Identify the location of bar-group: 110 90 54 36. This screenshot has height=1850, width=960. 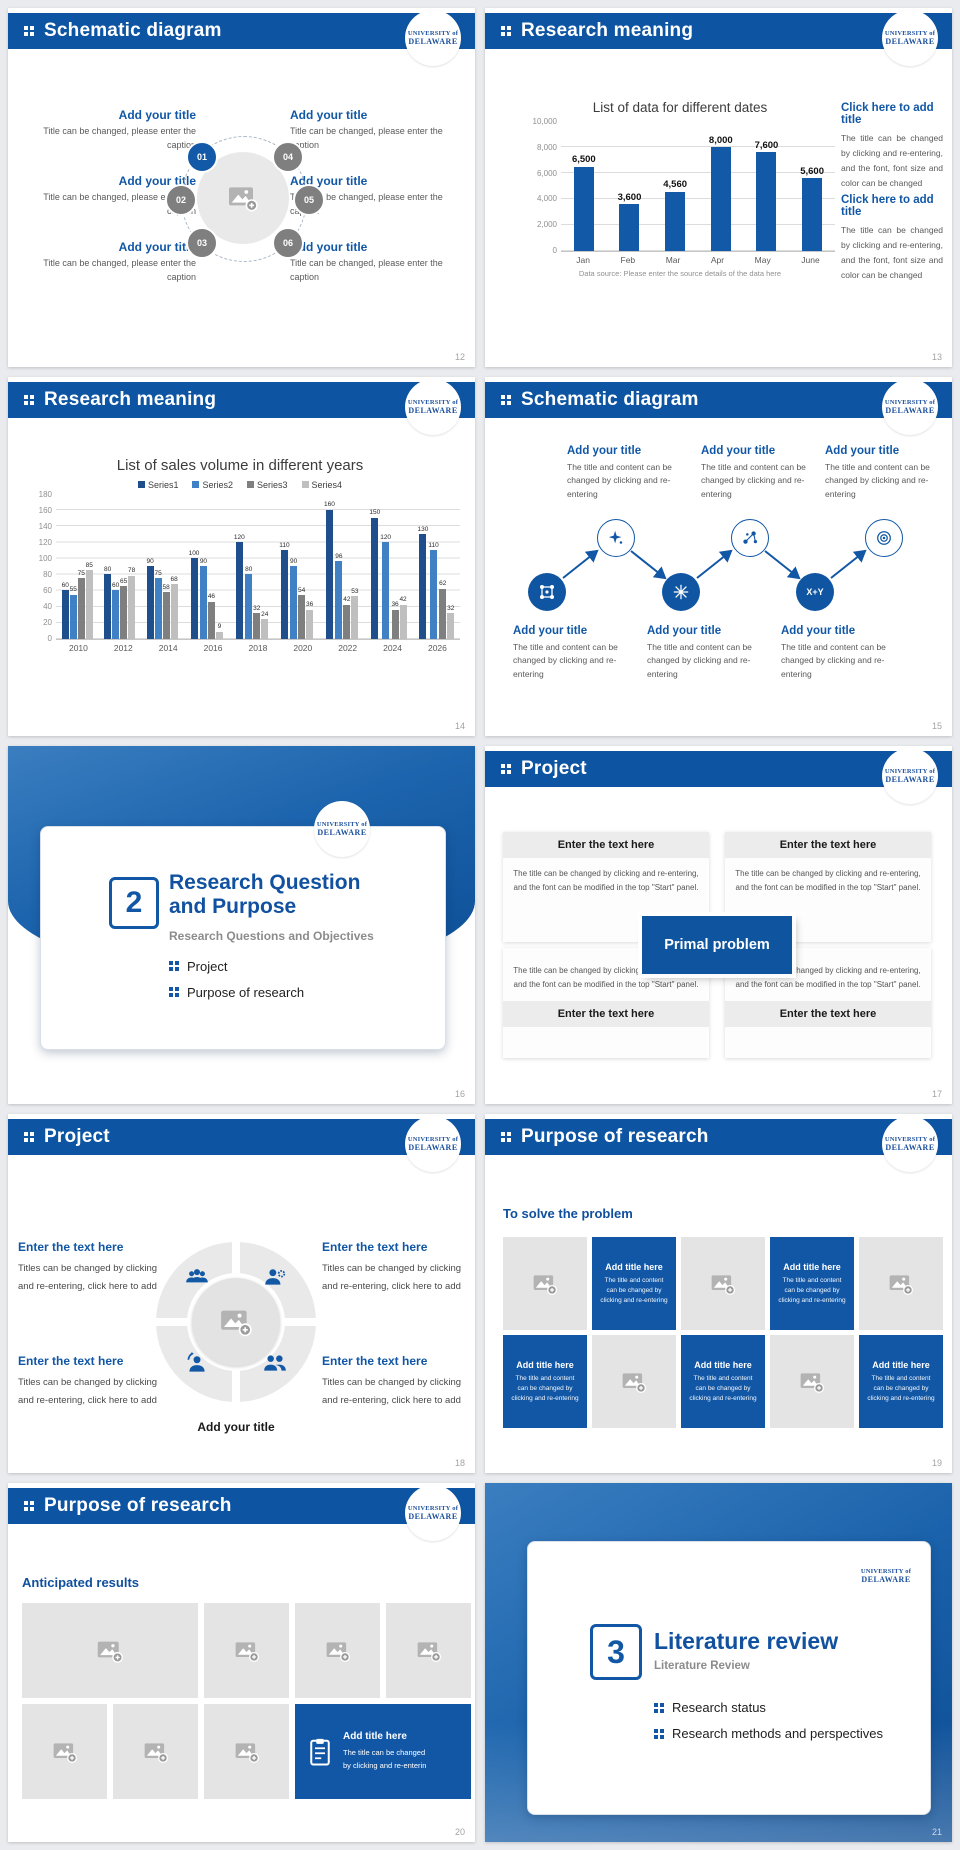
(296, 590).